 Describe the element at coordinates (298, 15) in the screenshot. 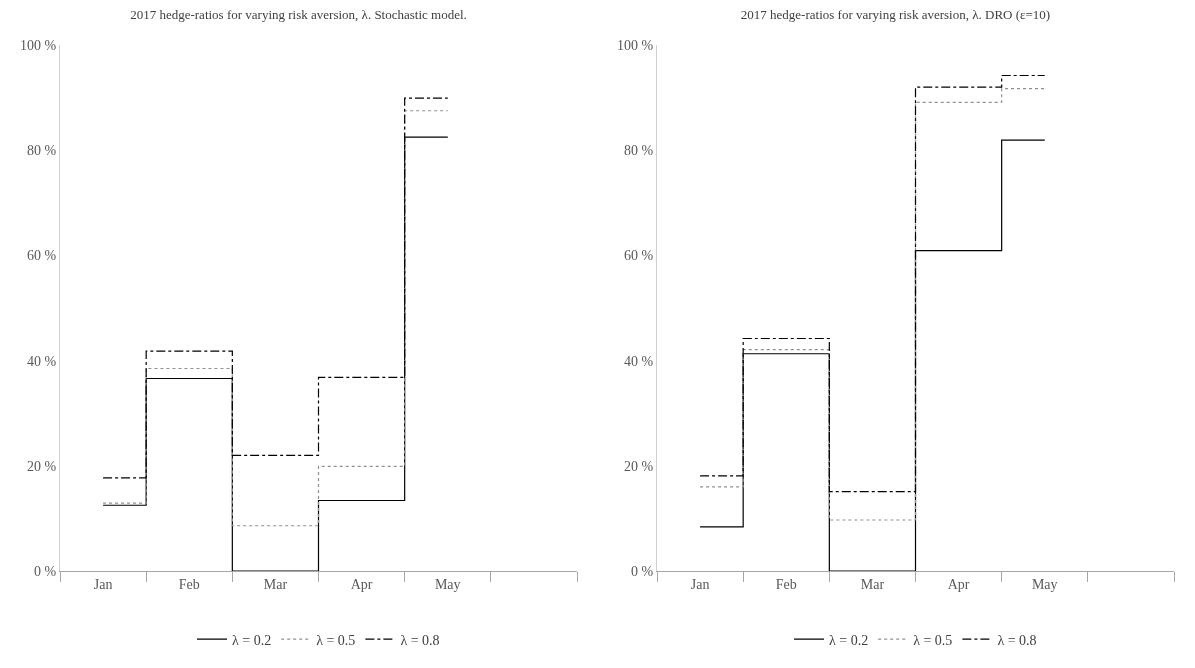

I see `chart-title: 2017 hedge-ratios for varying risk aversion, λ. Stochastic model.` at that location.